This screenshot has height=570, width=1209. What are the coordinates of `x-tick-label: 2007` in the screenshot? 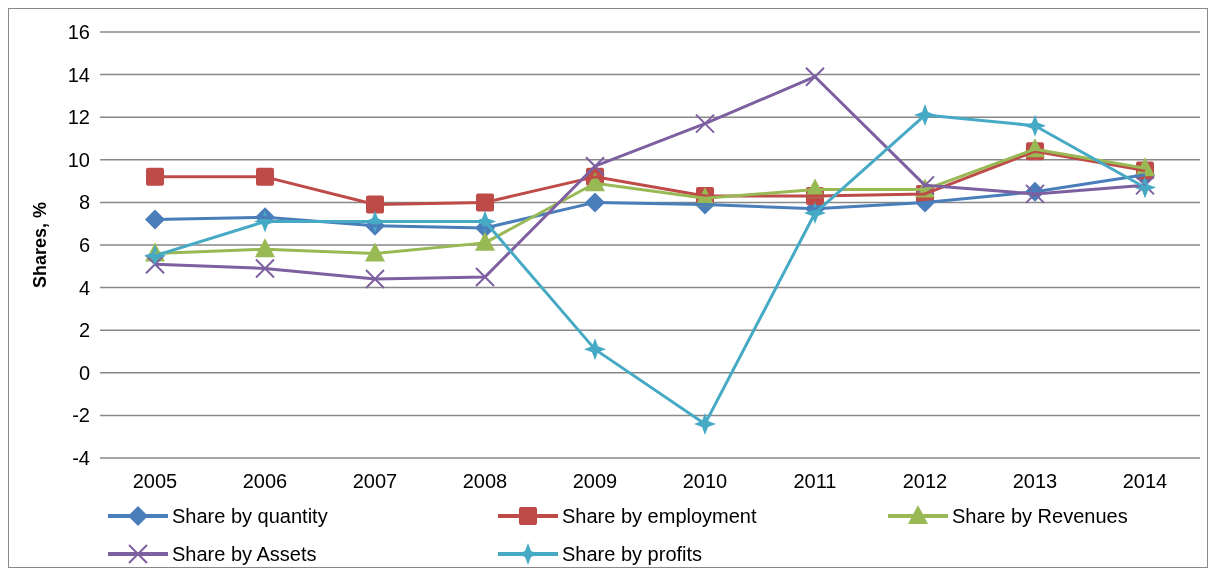 It's located at (375, 481).